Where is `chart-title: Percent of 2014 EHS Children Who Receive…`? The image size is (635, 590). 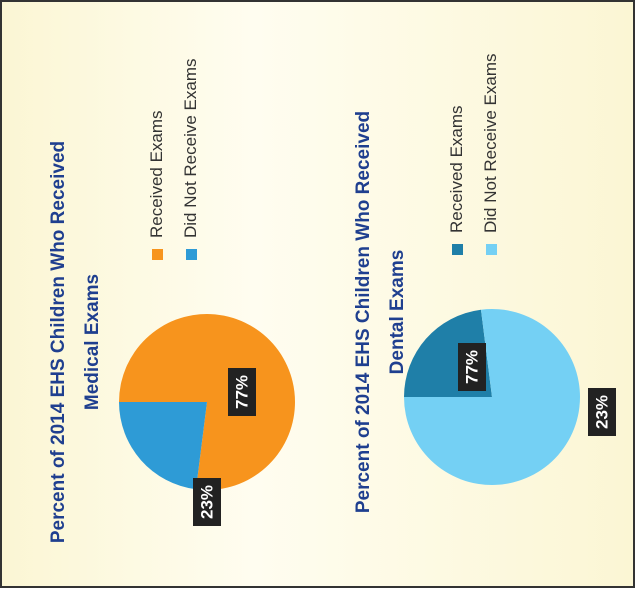 chart-title: Percent of 2014 EHS Children Who Receive… is located at coordinates (75, 342).